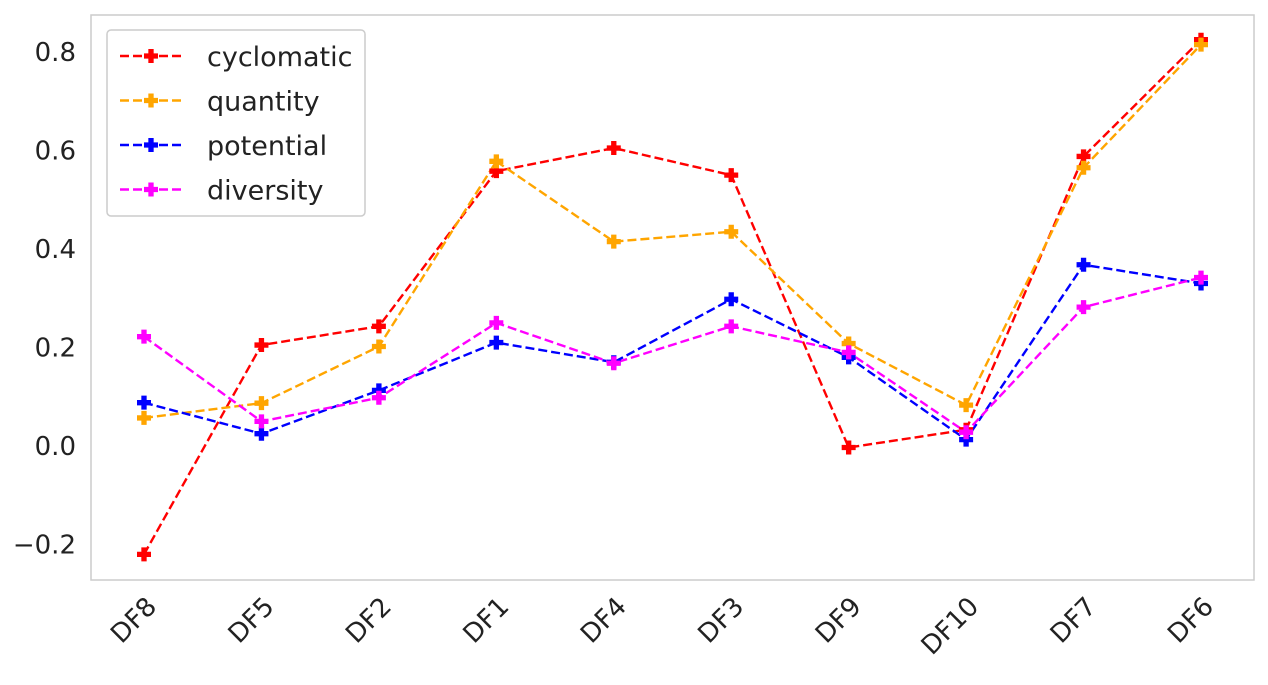  I want to click on y-tick-label: 0.2, so click(55, 349).